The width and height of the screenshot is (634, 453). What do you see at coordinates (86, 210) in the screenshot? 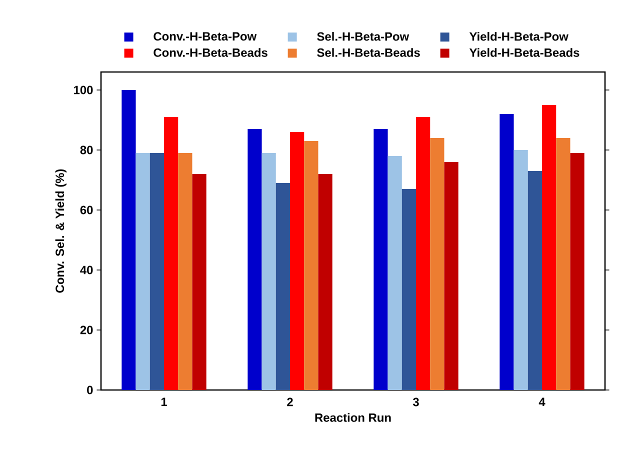
I see `y-tick-label: 60` at bounding box center [86, 210].